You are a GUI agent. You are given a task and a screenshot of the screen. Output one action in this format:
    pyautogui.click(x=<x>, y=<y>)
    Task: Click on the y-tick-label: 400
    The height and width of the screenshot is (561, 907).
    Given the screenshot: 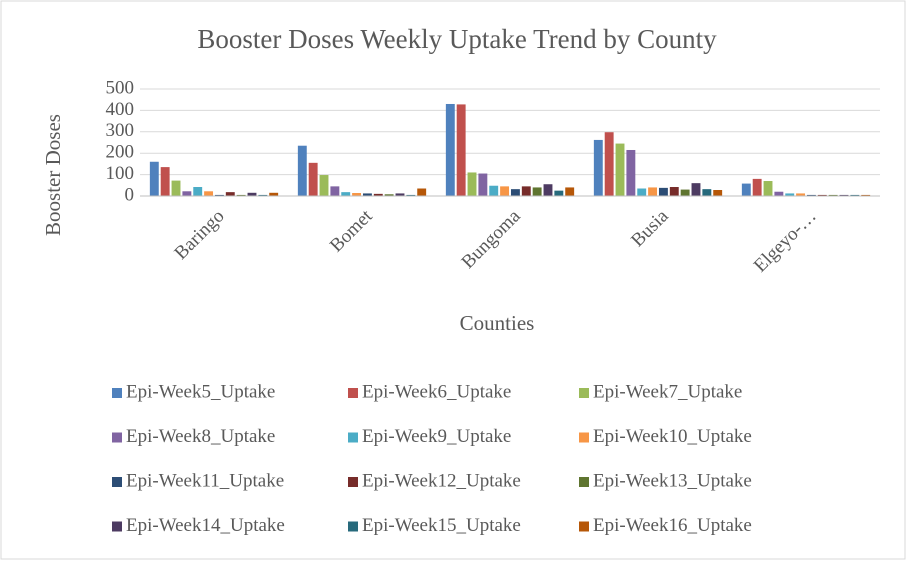 What is the action you would take?
    pyautogui.click(x=120, y=109)
    